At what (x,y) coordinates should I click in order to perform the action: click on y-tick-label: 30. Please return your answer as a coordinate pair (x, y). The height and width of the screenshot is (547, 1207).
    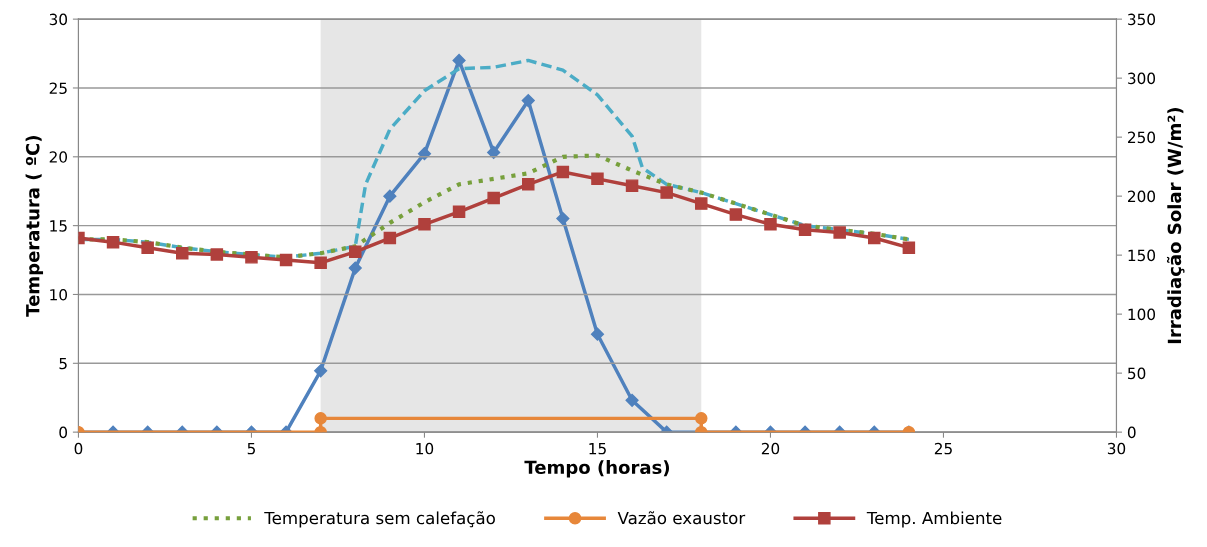
    Looking at the image, I should click on (58, 19).